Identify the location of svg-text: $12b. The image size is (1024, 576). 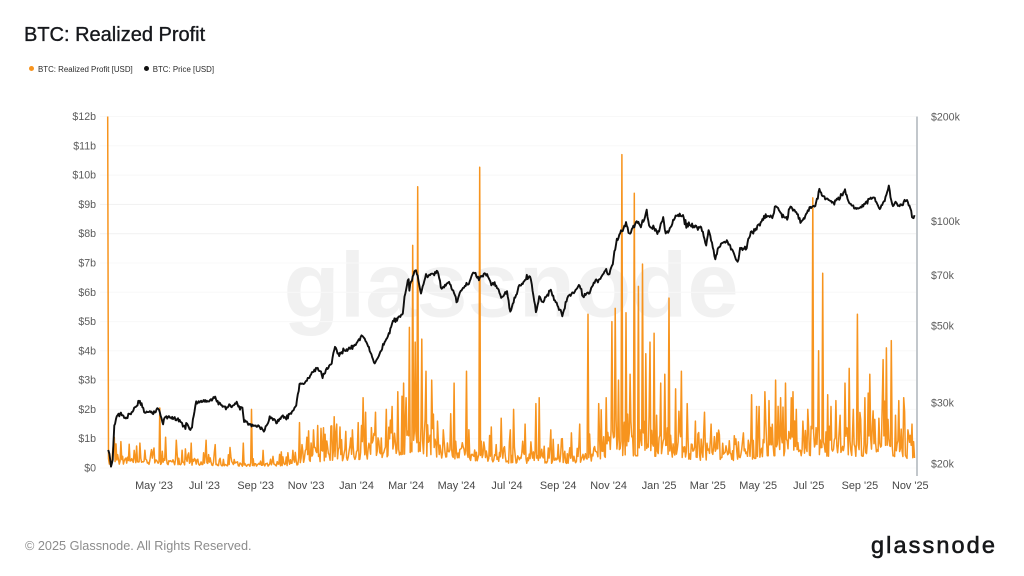
(84, 117).